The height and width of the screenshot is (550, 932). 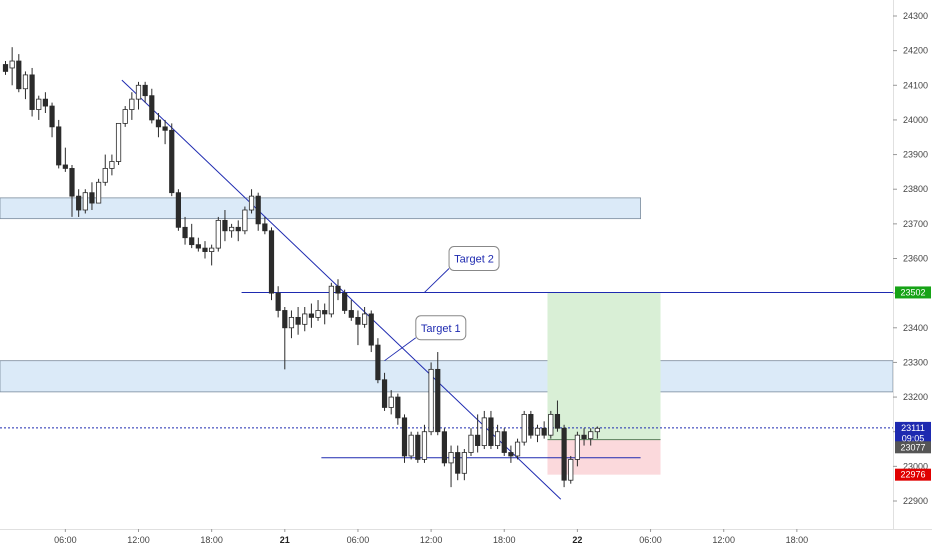 I want to click on callout-label: Target 1, so click(x=441, y=329).